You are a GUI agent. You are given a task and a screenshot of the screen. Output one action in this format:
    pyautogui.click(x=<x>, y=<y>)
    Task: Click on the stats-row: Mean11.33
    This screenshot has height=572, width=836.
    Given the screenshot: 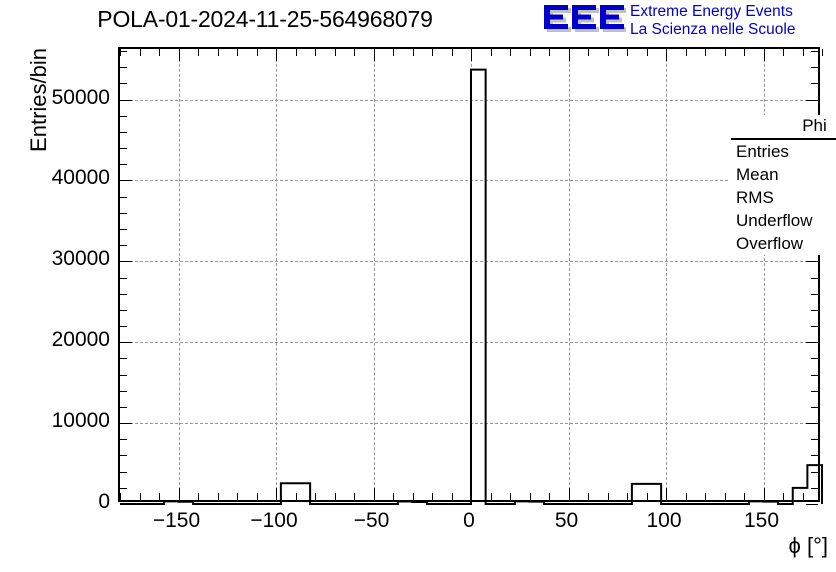 What is the action you would take?
    pyautogui.click(x=782, y=174)
    